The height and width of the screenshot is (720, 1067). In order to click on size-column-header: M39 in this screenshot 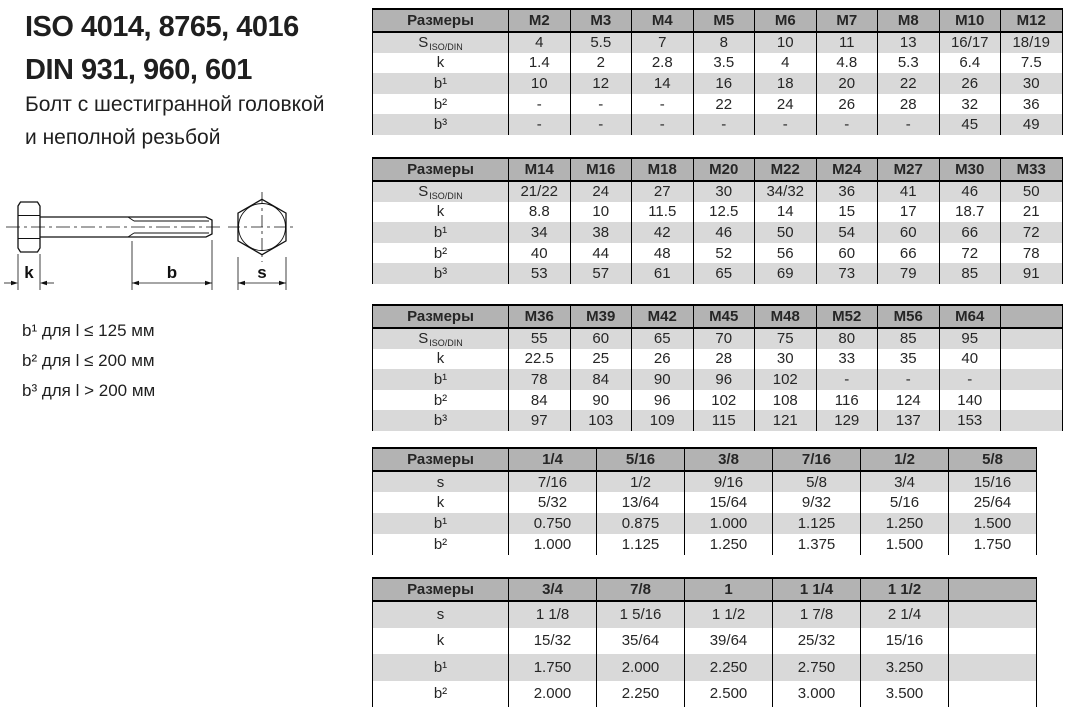, I will do `click(600, 316)`.